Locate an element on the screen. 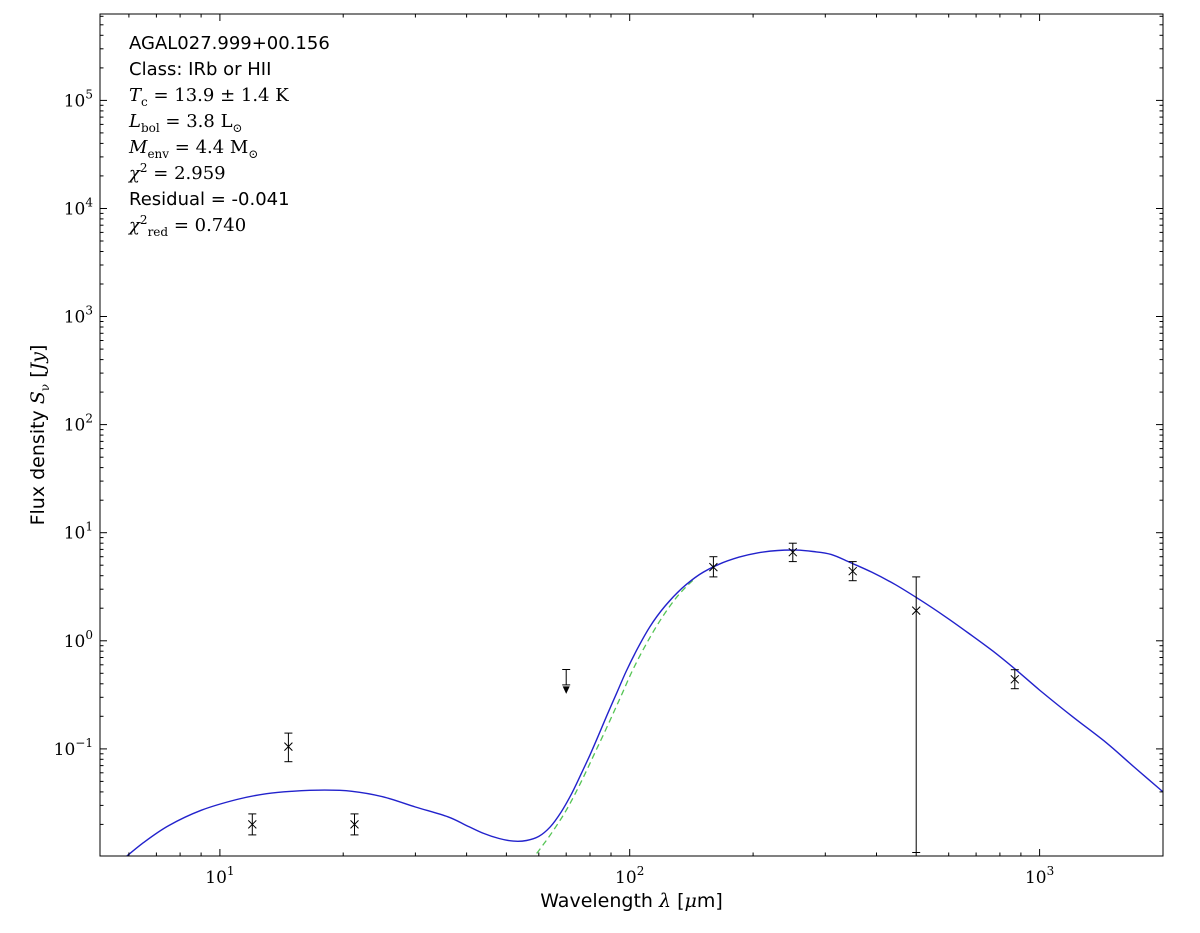 This screenshot has width=1200, height=933. x-axis-label-segment: m] is located at coordinates (709, 901).